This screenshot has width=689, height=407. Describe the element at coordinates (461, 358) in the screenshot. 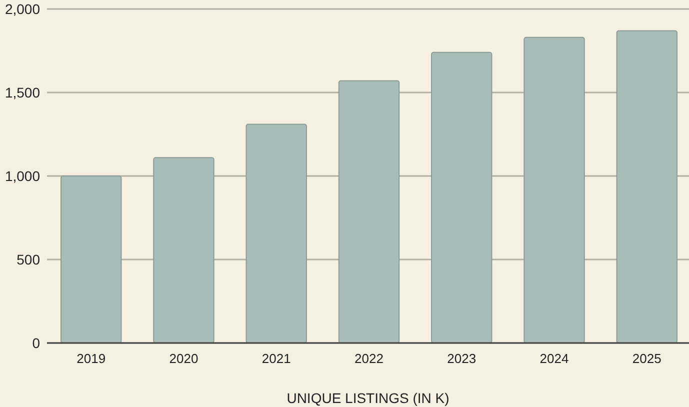

I see `x-tick-label: 2023` at that location.